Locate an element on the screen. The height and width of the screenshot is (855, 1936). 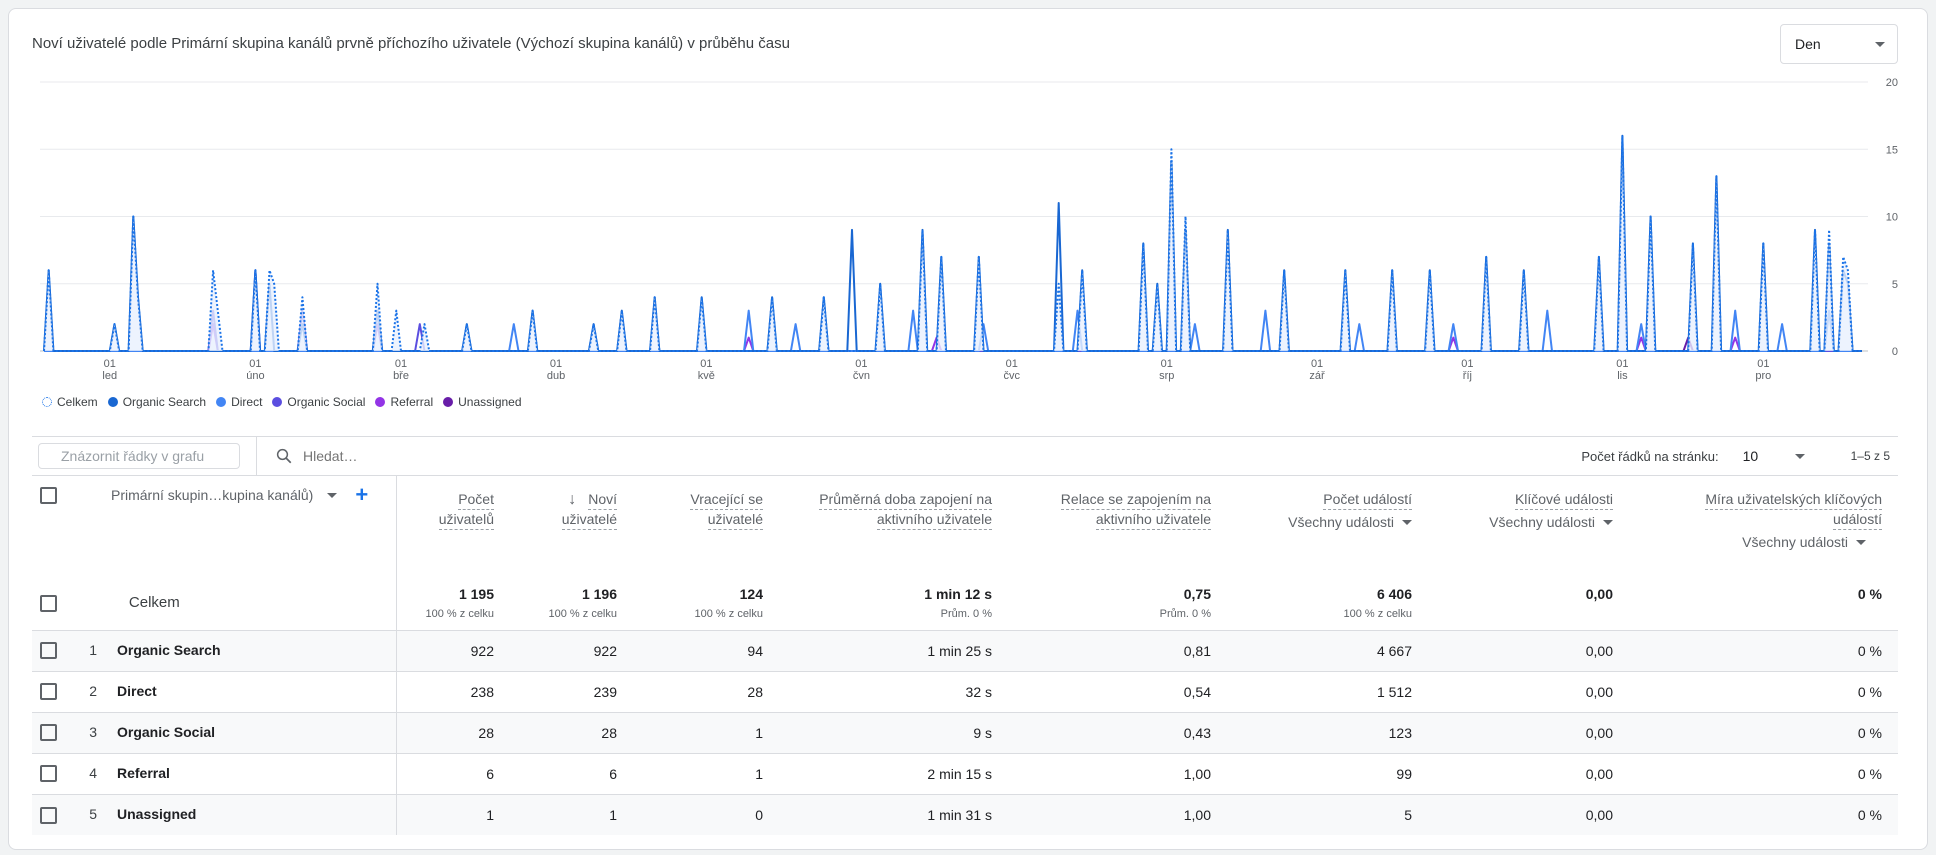
total-value: 124 is located at coordinates (751, 594).